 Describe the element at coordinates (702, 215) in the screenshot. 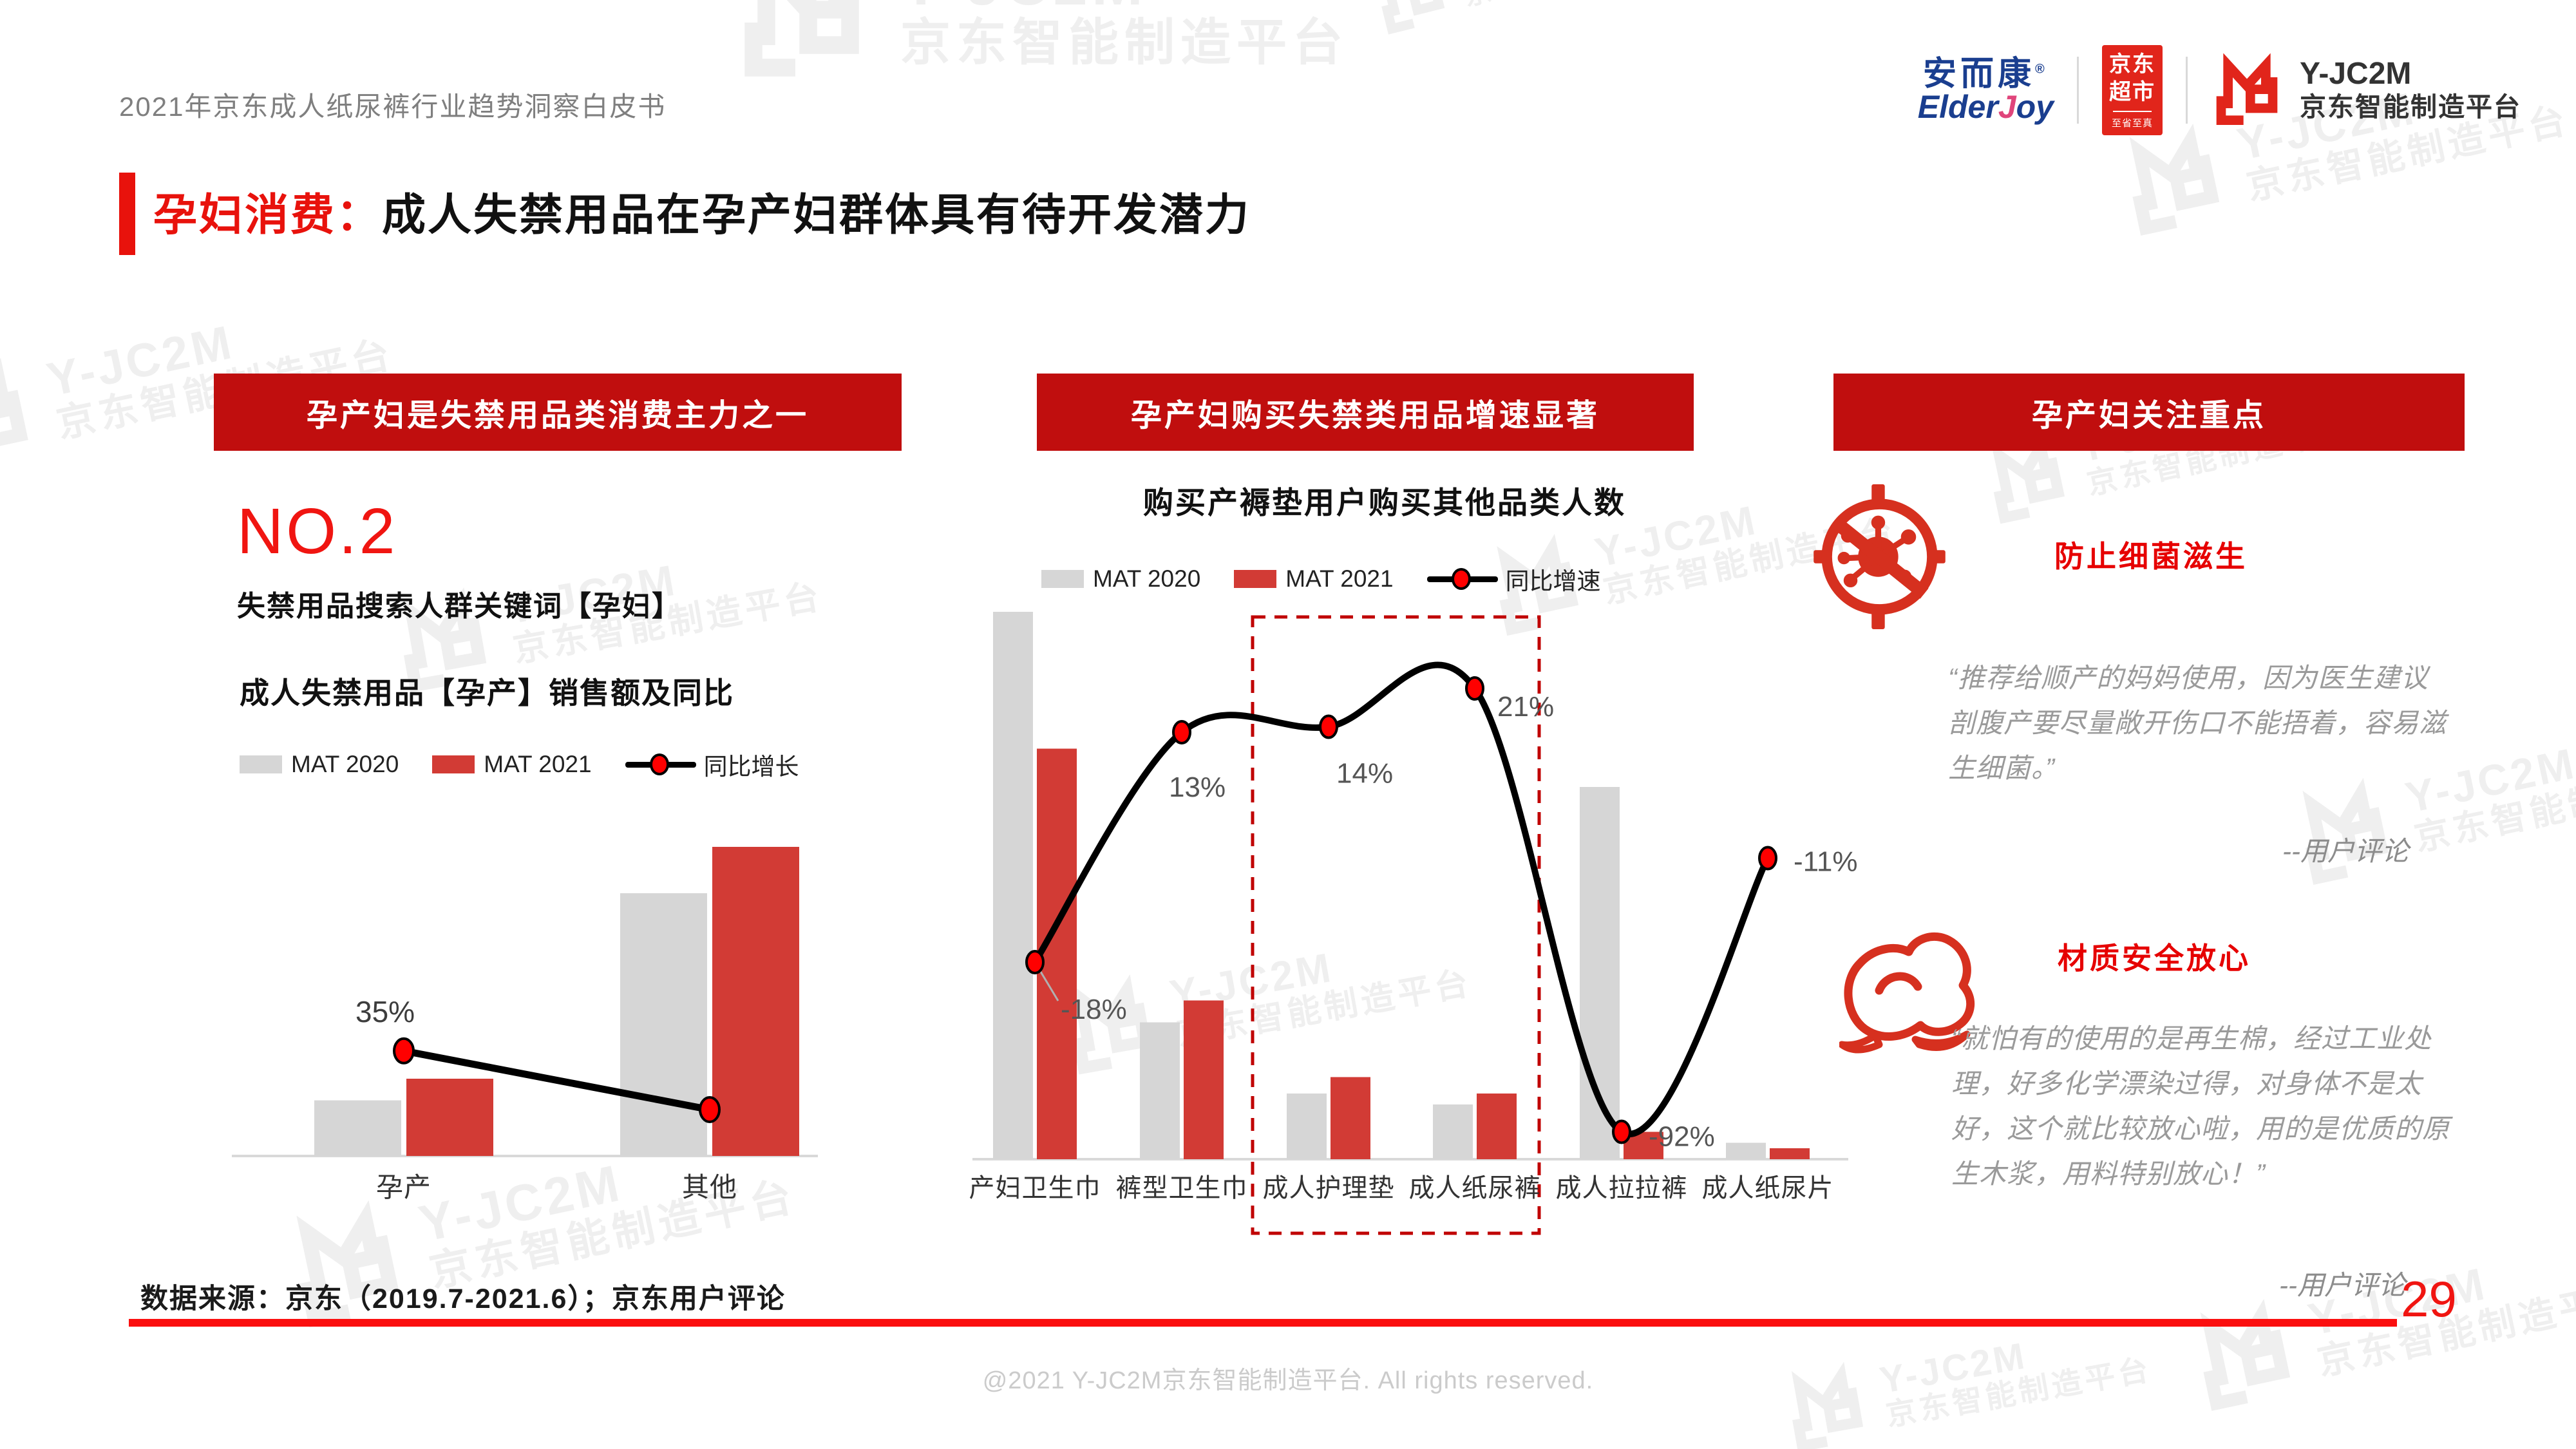

I see `page-title: 孕妇消费：成人失禁用品在孕产妇群体具有待开发潜力` at that location.